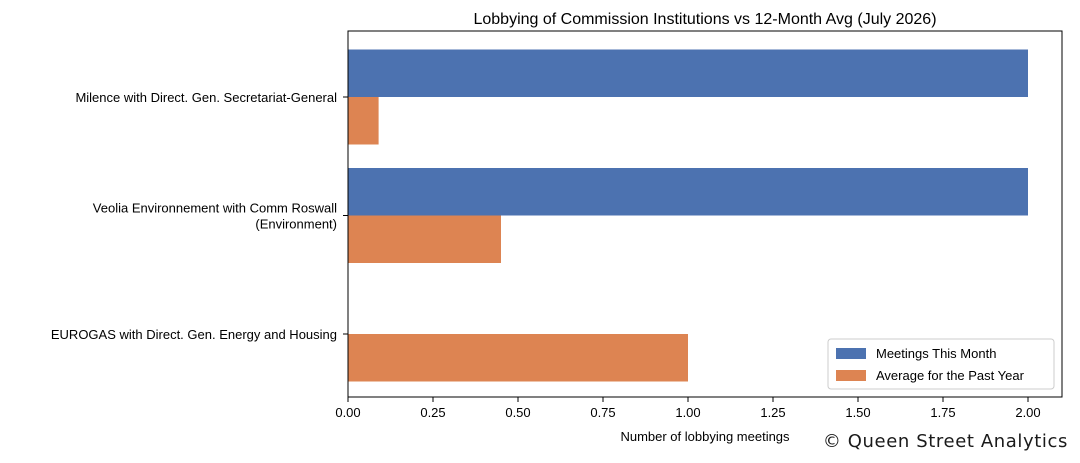 The image size is (1080, 463). Describe the element at coordinates (688, 73) in the screenshot. I see `bar-series1-category1` at that location.